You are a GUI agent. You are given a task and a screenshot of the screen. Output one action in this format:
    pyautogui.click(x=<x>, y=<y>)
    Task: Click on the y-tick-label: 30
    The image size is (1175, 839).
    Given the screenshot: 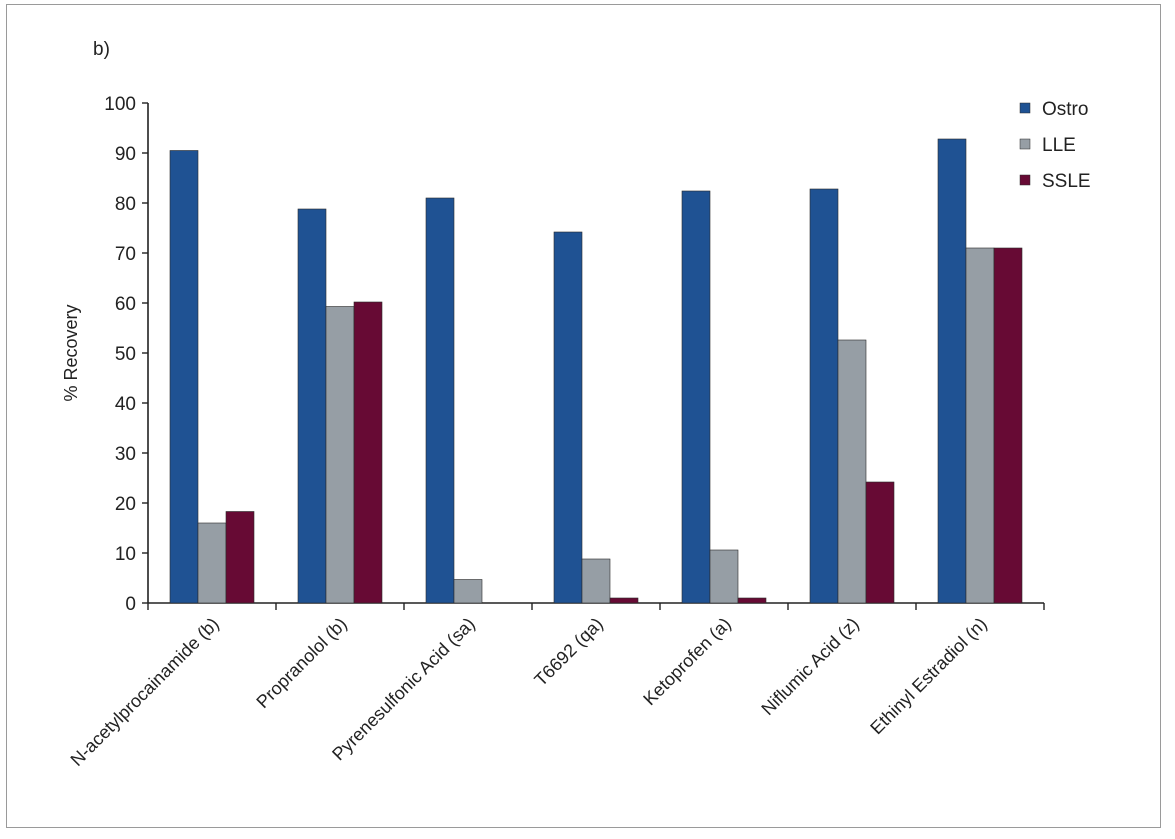 What is the action you would take?
    pyautogui.click(x=125, y=454)
    